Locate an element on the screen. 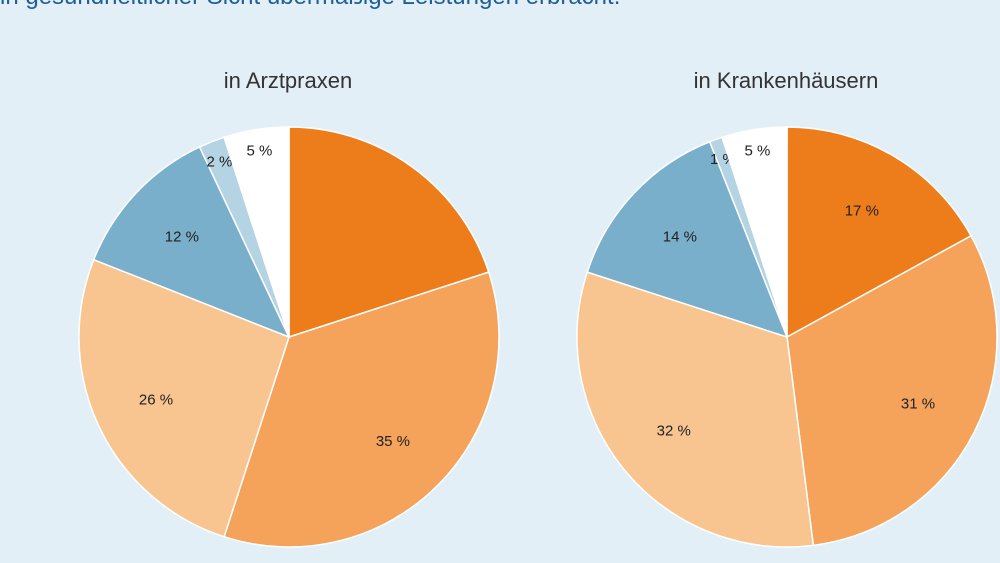 Image resolution: width=1000 pixels, height=563 pixels. slice-label-arztpraxen-4: 2 % is located at coordinates (219, 161).